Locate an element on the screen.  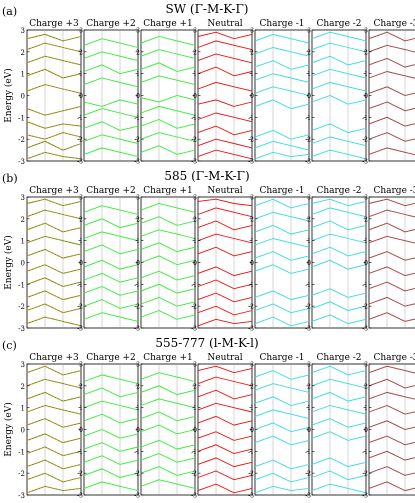
row-title: 585 (Γ-M-K-Γ) is located at coordinates (206, 176).